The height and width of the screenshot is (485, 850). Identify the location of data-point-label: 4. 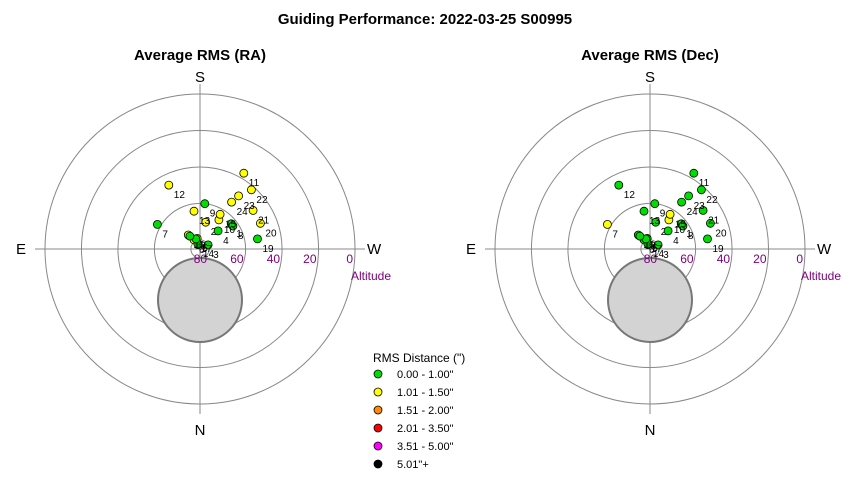
(676, 241).